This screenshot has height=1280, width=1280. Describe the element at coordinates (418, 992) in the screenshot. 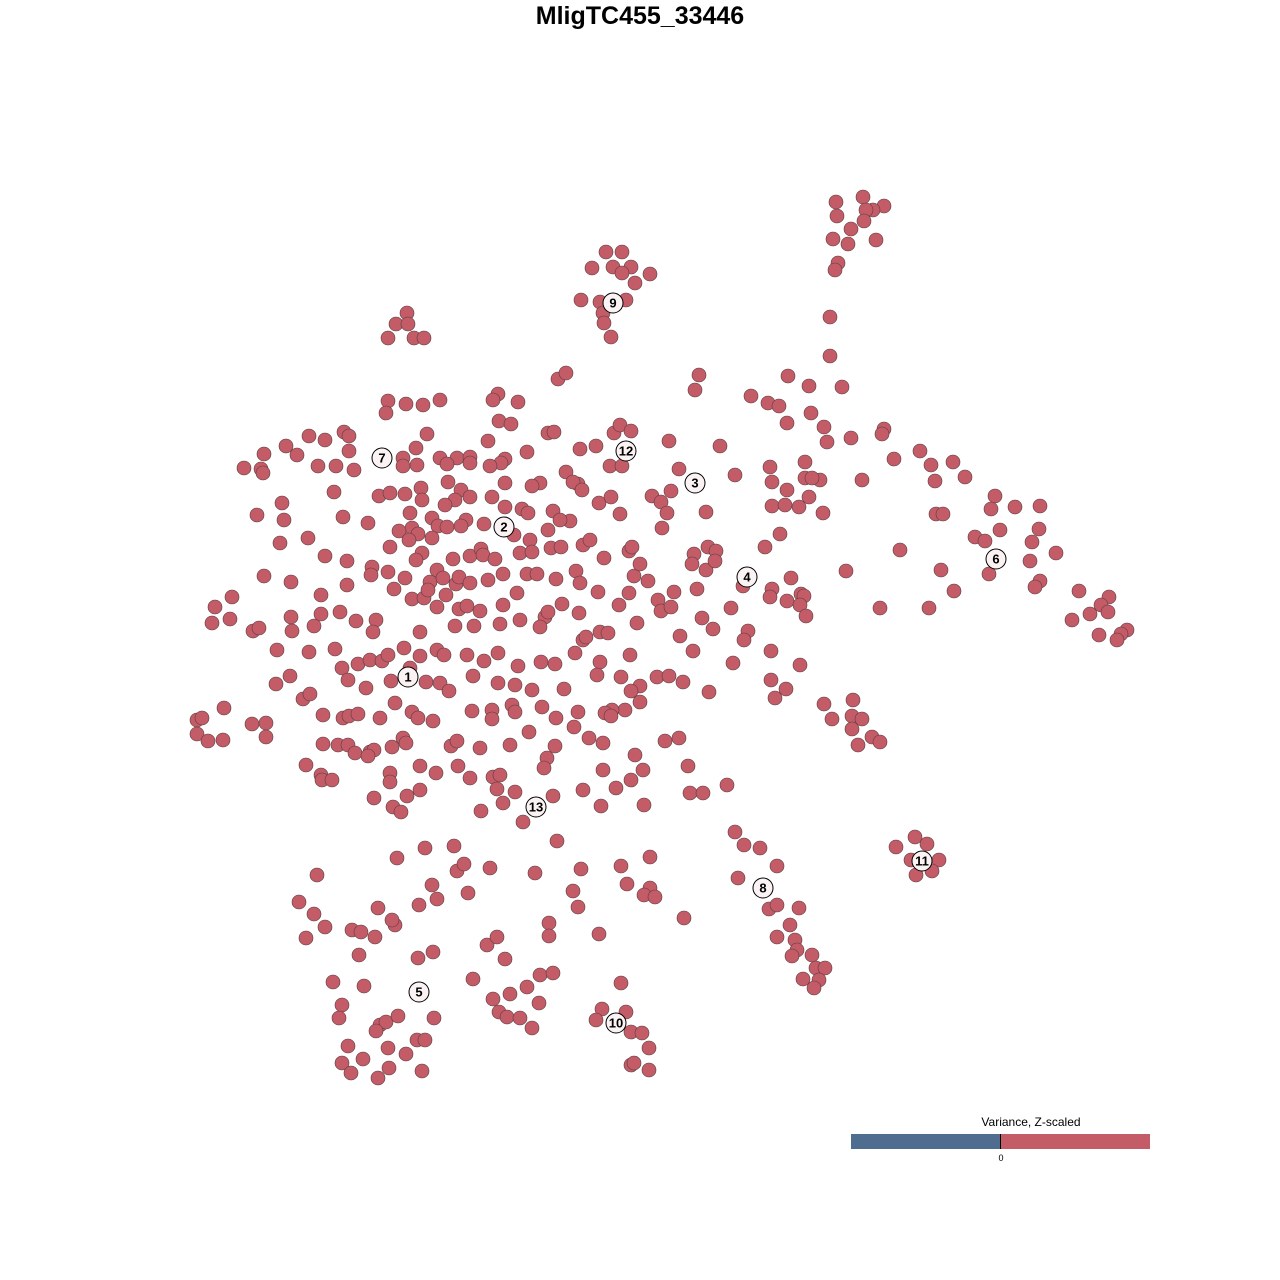

I see `cluster-label-text: 5` at that location.